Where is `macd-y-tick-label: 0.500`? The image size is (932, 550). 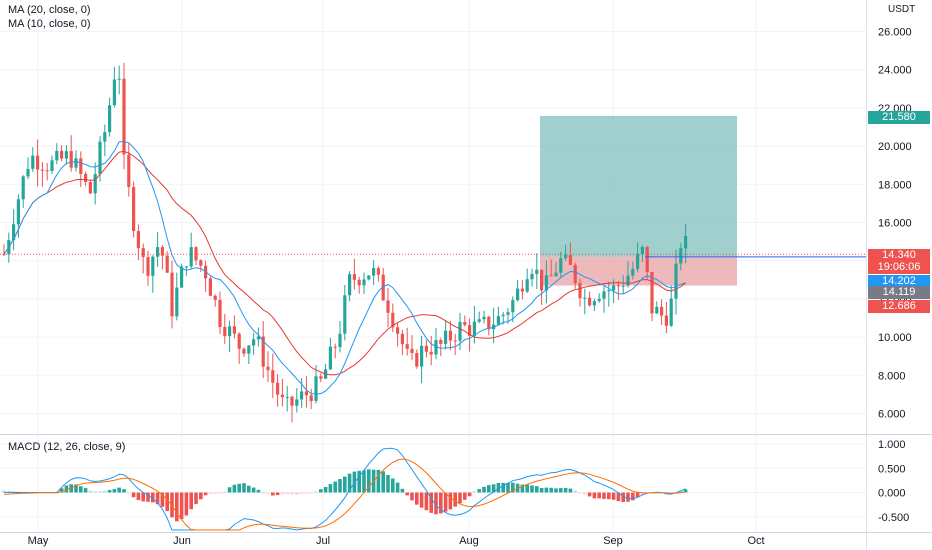
macd-y-tick-label: 0.500 is located at coordinates (892, 469).